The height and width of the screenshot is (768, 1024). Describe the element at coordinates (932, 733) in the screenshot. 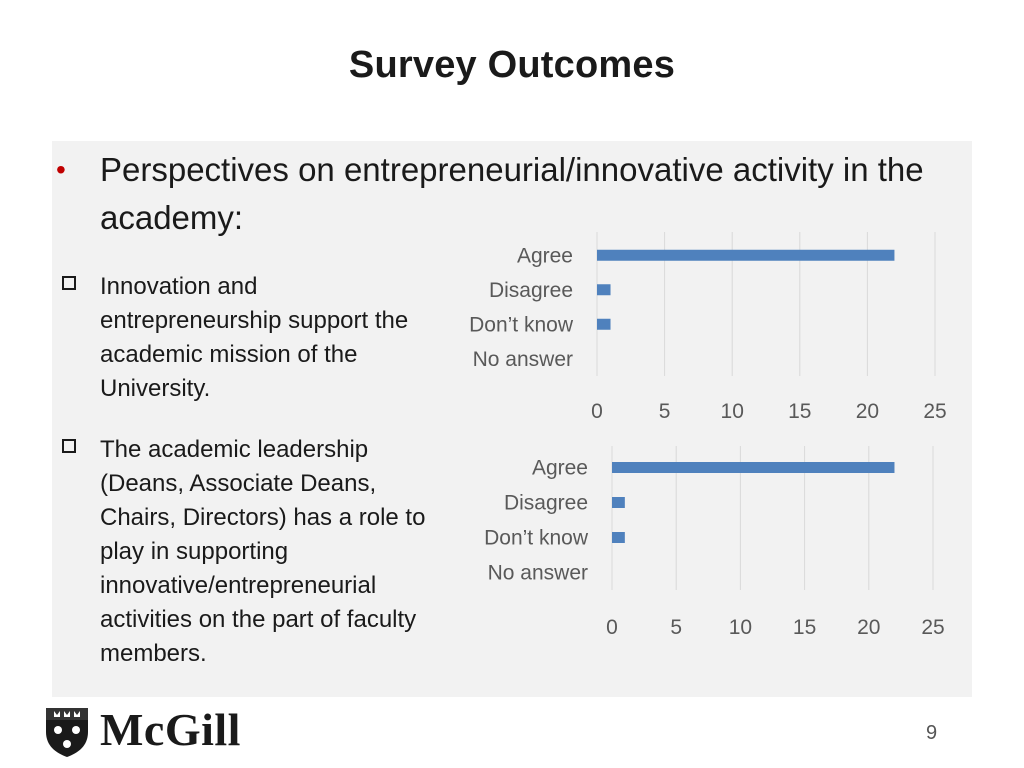

I see `page-number: 9` at that location.